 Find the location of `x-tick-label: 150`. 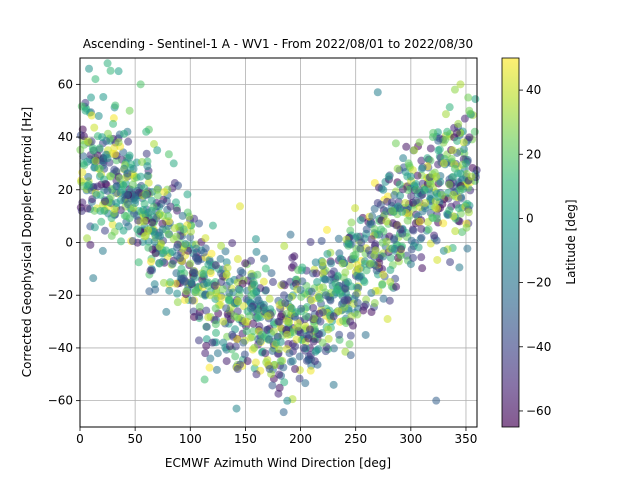

x-tick-label: 150 is located at coordinates (245, 439).